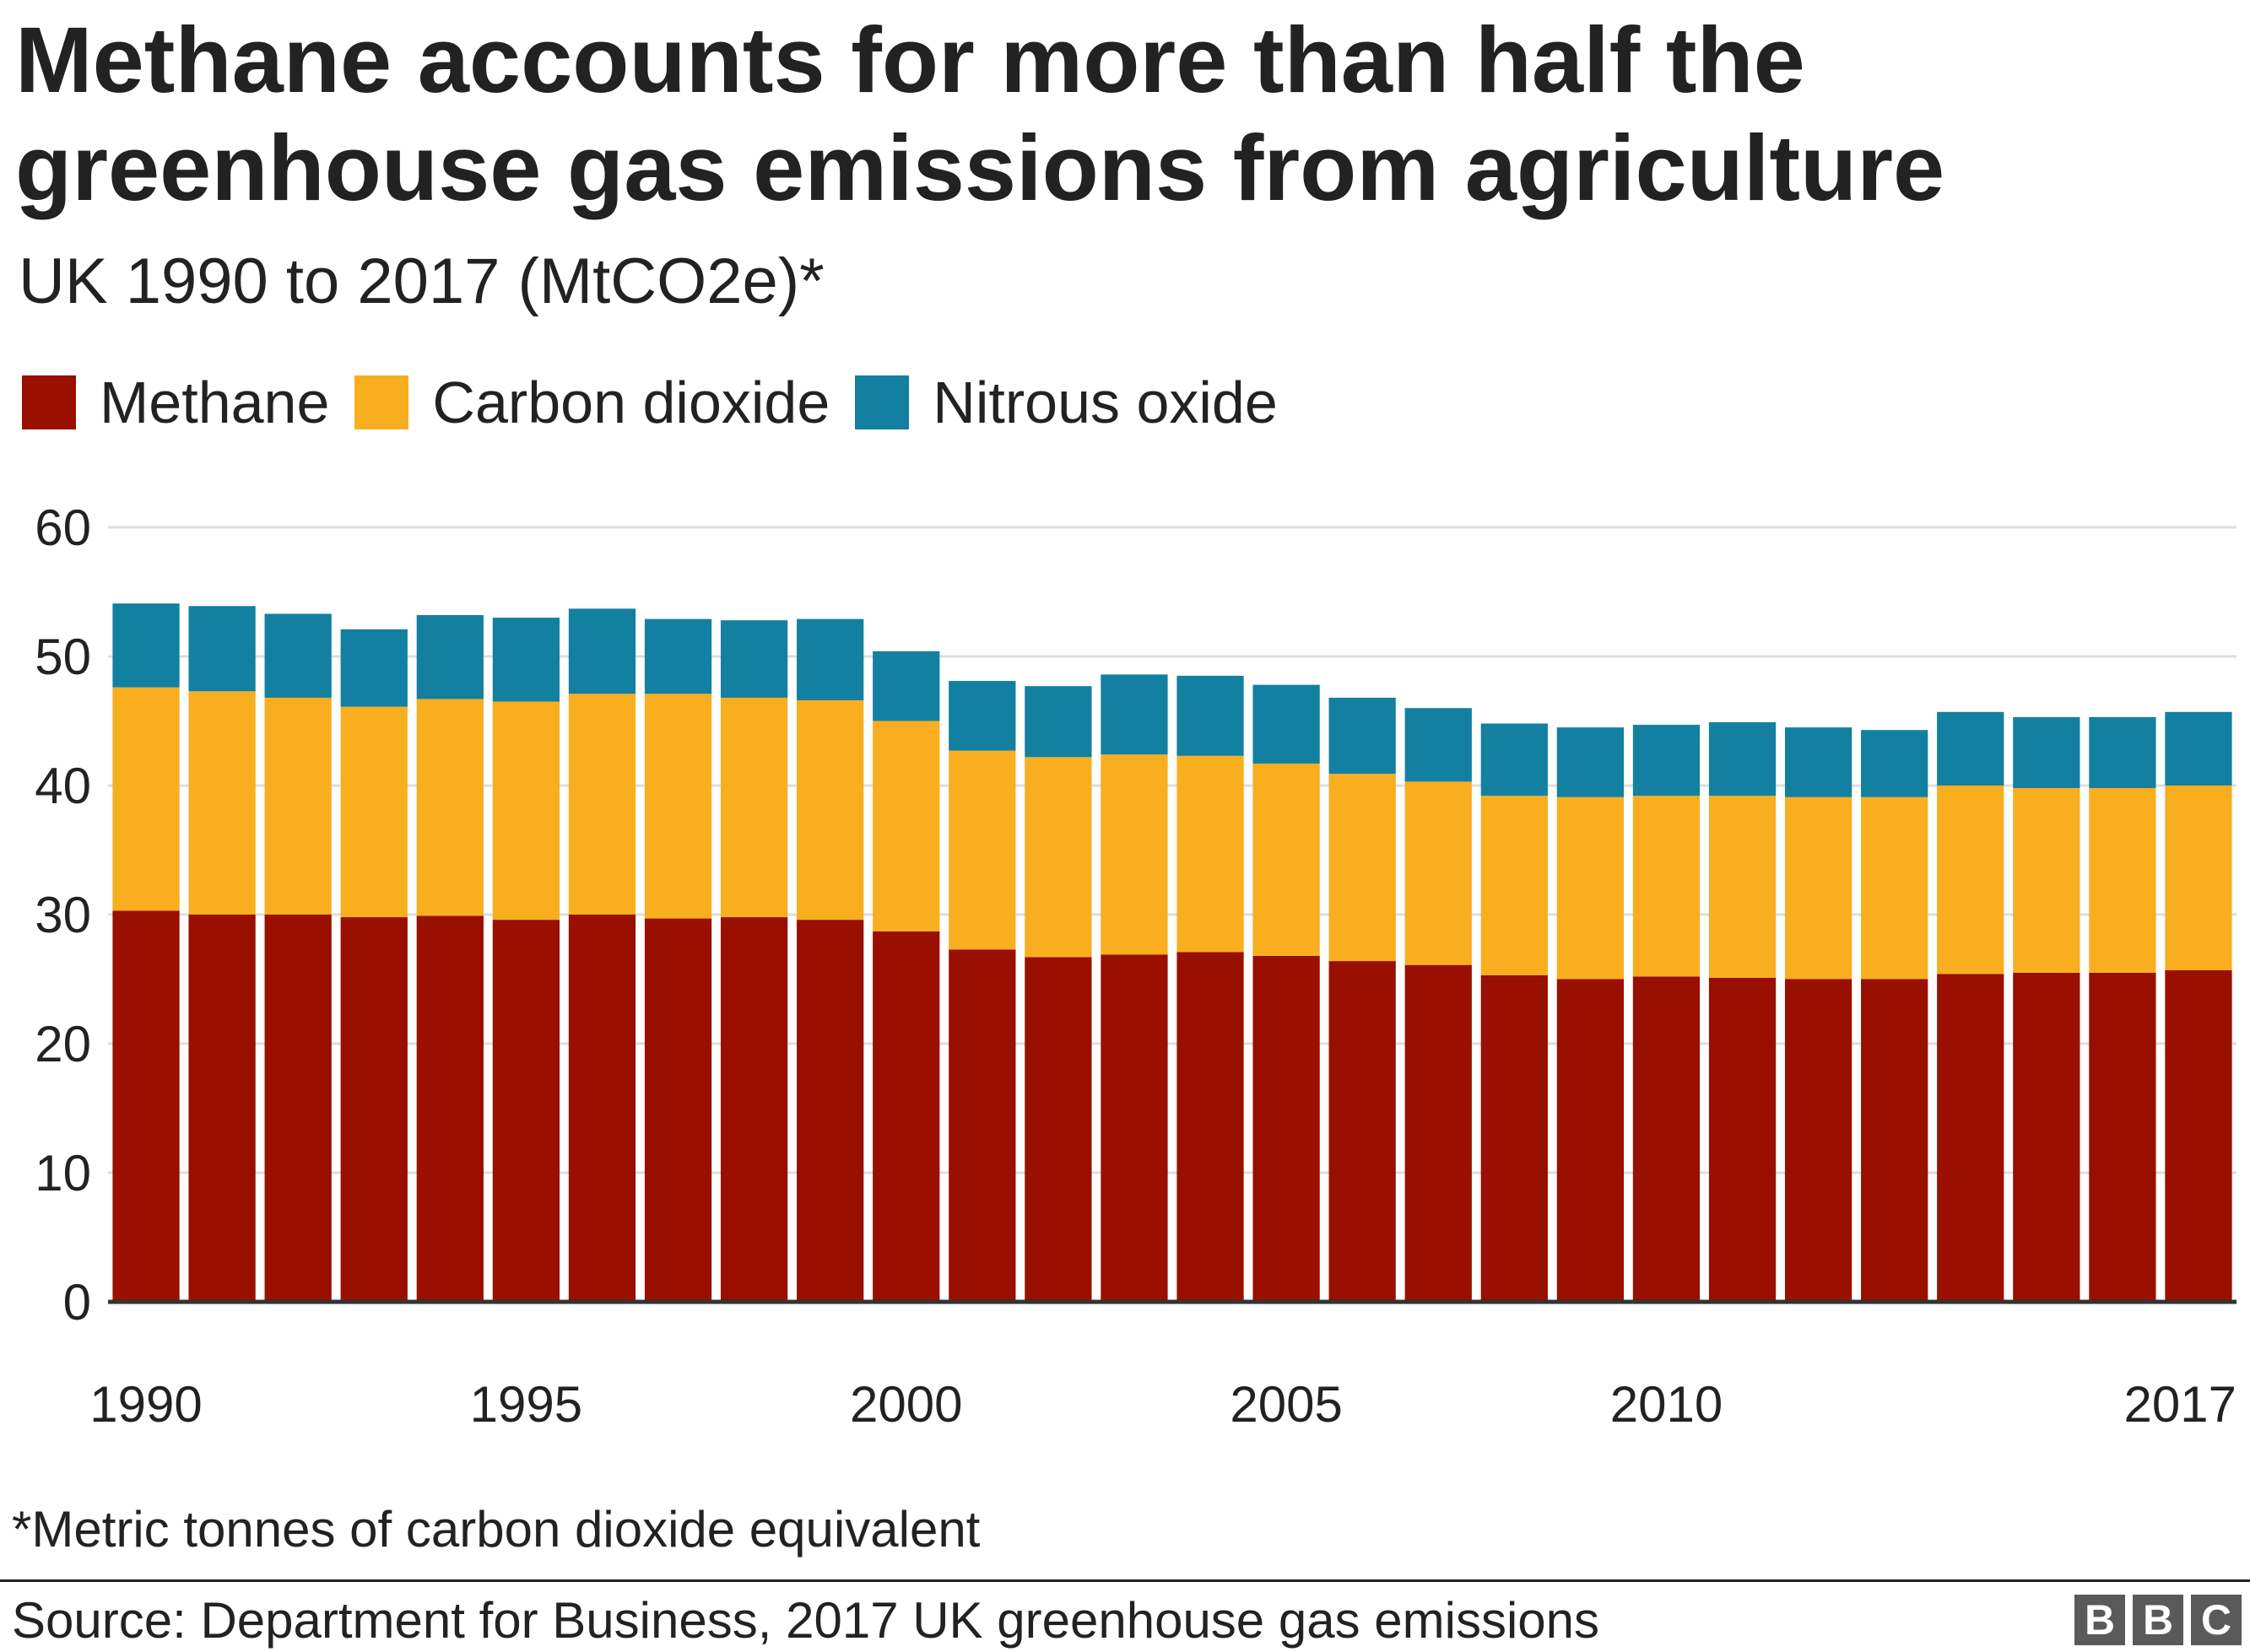  What do you see at coordinates (2180, 1404) in the screenshot?
I see `x-tick-label: 2017` at bounding box center [2180, 1404].